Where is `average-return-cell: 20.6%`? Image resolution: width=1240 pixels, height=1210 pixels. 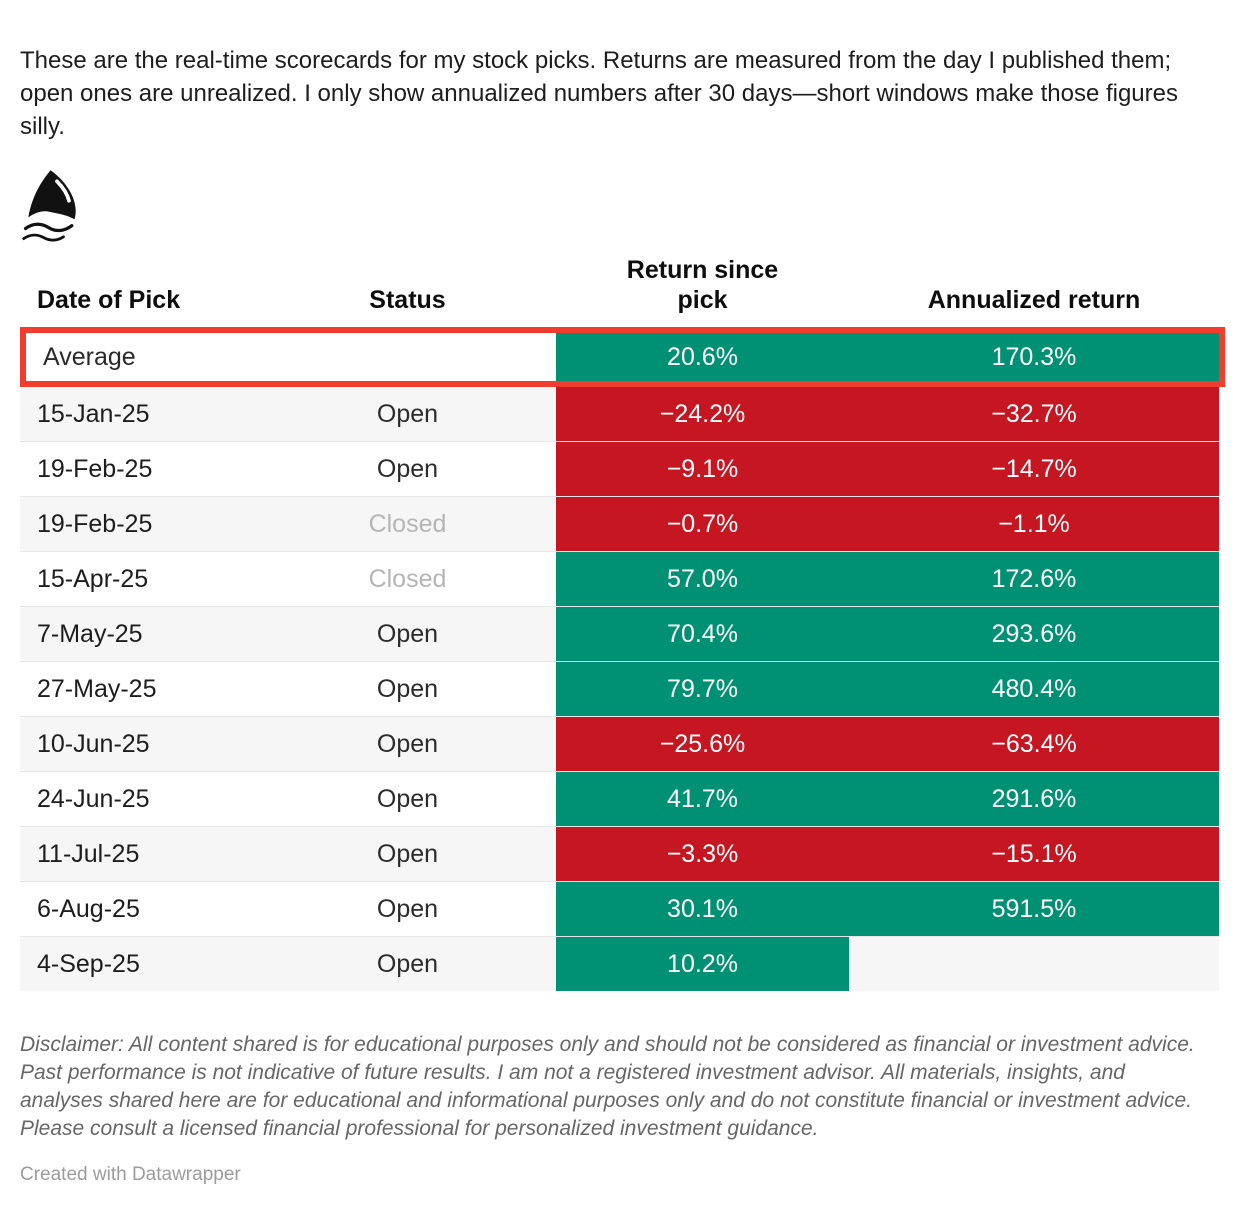 average-return-cell: 20.6% is located at coordinates (702, 357).